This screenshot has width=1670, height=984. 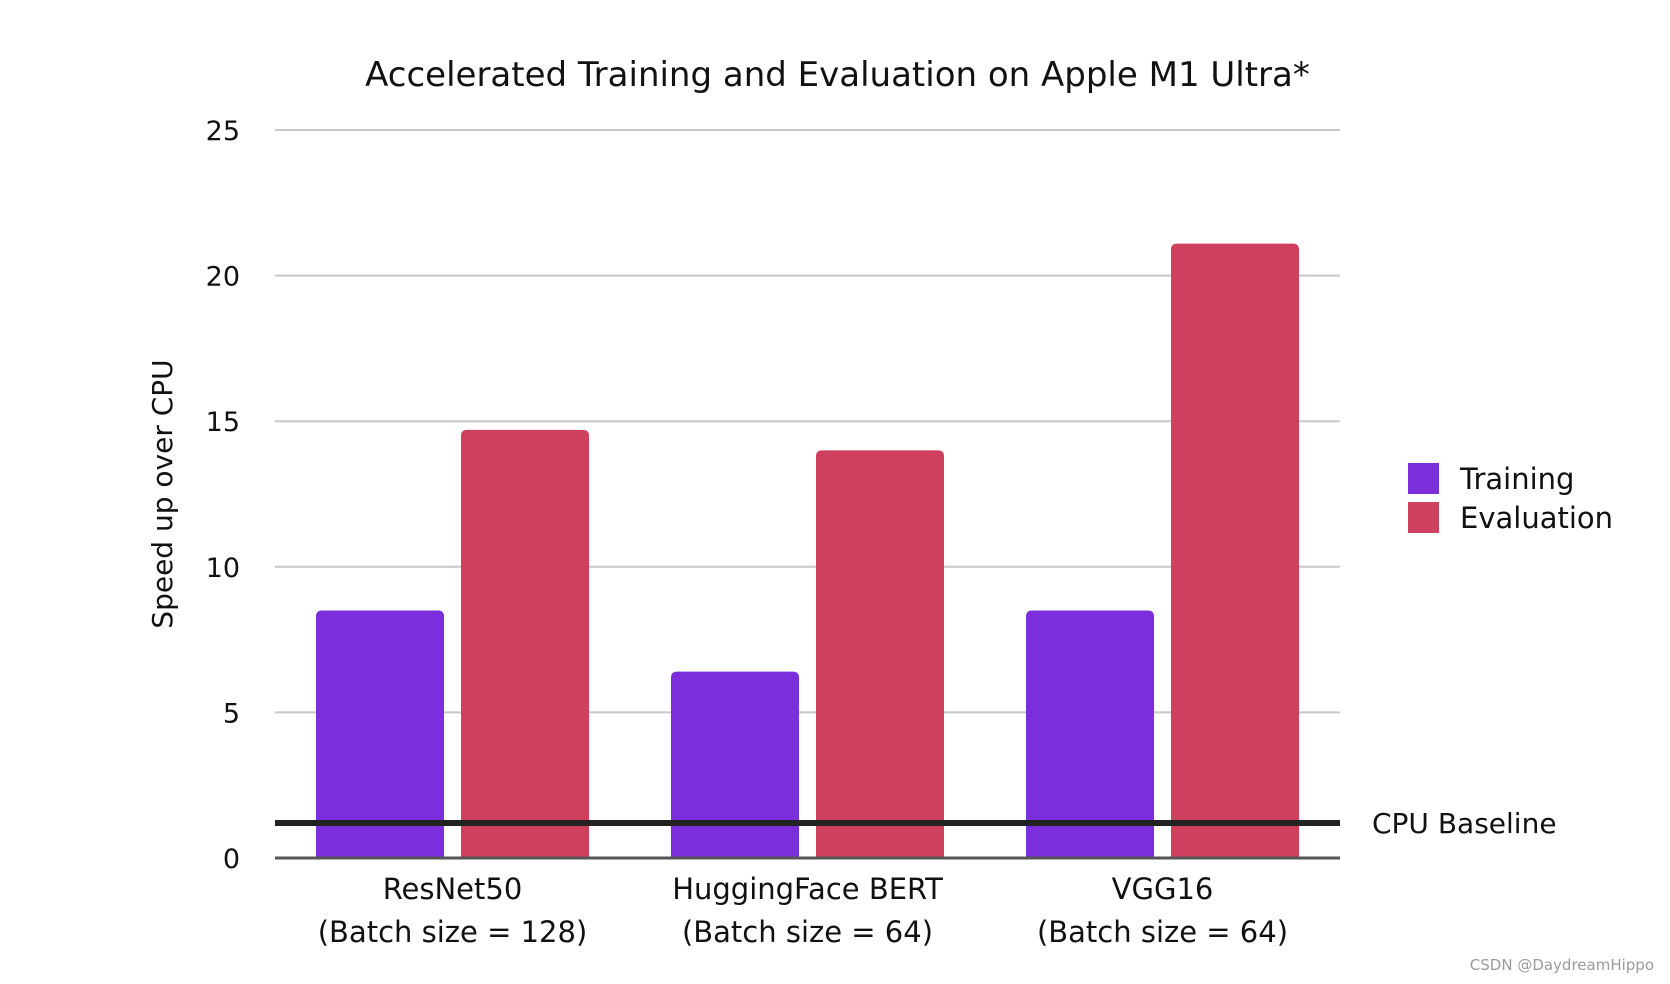 I want to click on watermark: CSDN @DaydreamHippo, so click(x=1561, y=965).